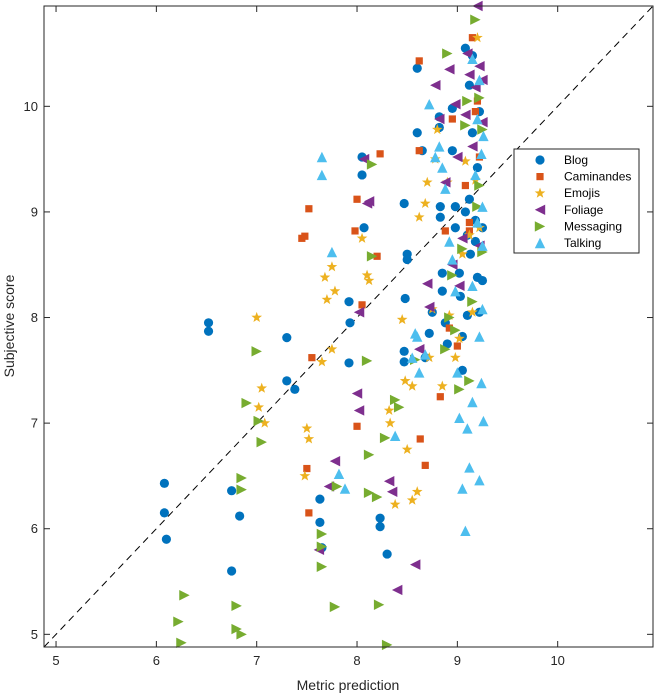 This screenshot has height=696, width=656. What do you see at coordinates (567, 243) in the screenshot?
I see `legend-entry-talking: Talking` at bounding box center [567, 243].